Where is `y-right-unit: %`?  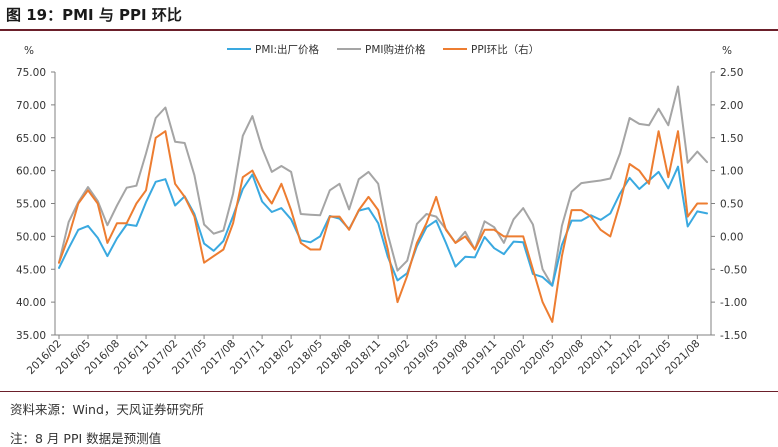 y-right-unit: % is located at coordinates (727, 51).